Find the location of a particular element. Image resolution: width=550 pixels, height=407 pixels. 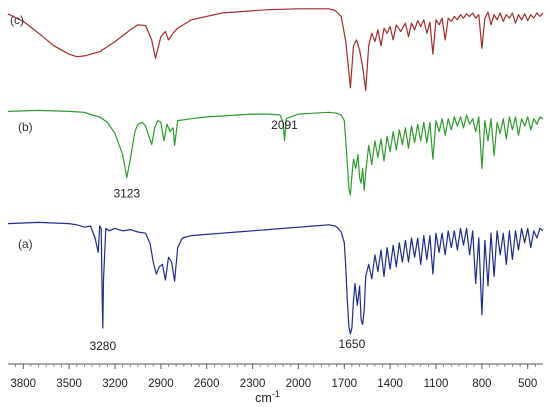

panel-labels: (c) (b) (a) is located at coordinates (21, 132).